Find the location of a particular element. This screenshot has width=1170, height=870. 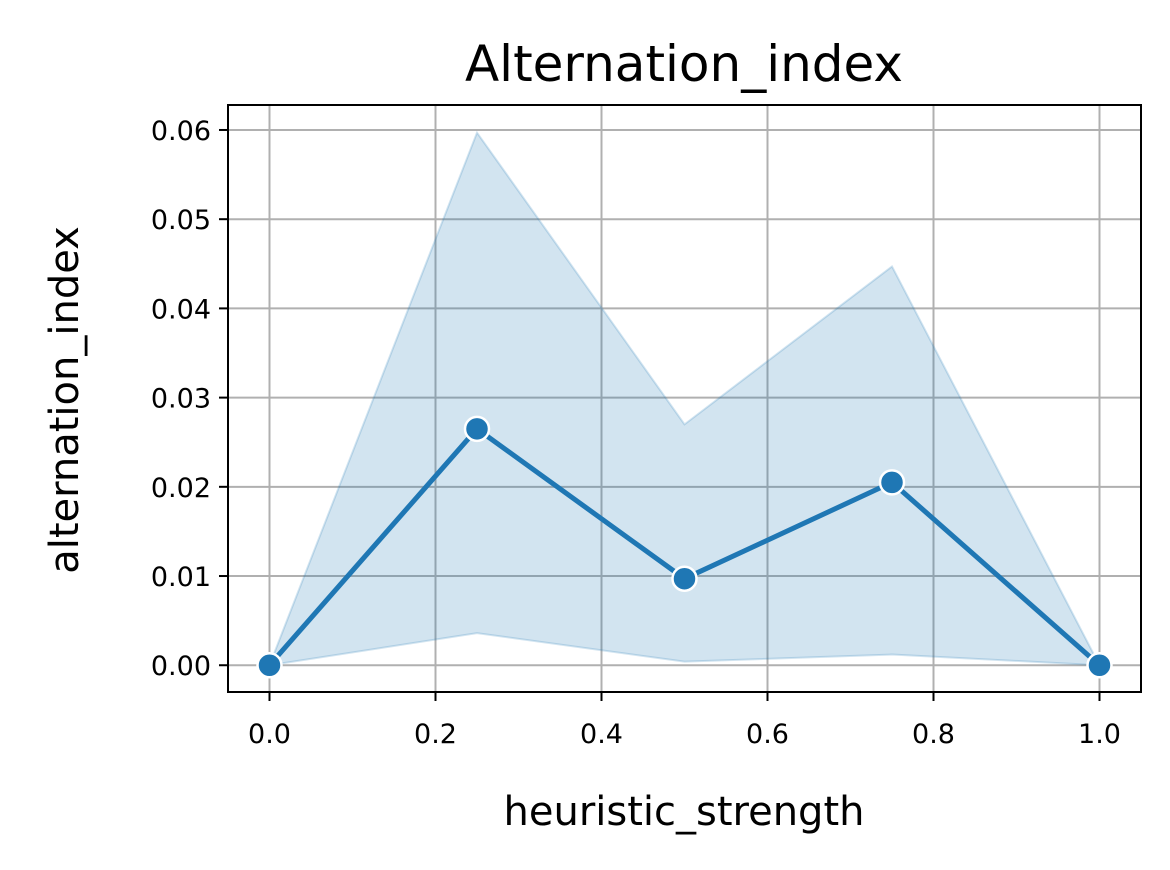

x-tick-label: 0.2 is located at coordinates (435, 734).